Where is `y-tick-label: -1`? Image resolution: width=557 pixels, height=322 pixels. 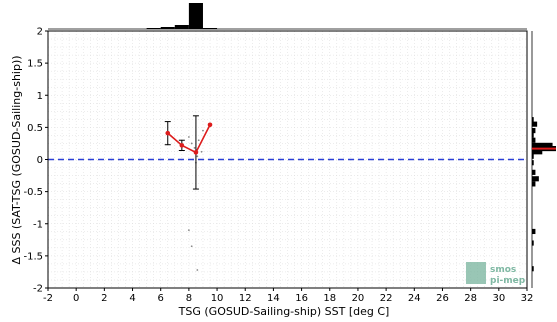
y-tick-label: -1 is located at coordinates (38, 224).